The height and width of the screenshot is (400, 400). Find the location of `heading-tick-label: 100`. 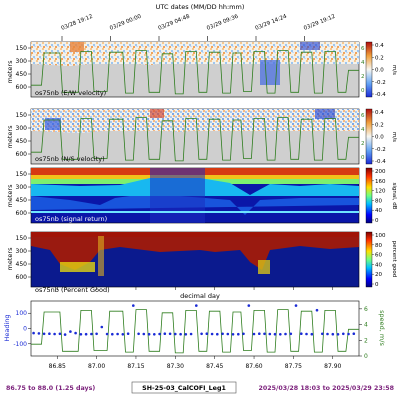

heading-tick-label: 100 is located at coordinates (22, 313).